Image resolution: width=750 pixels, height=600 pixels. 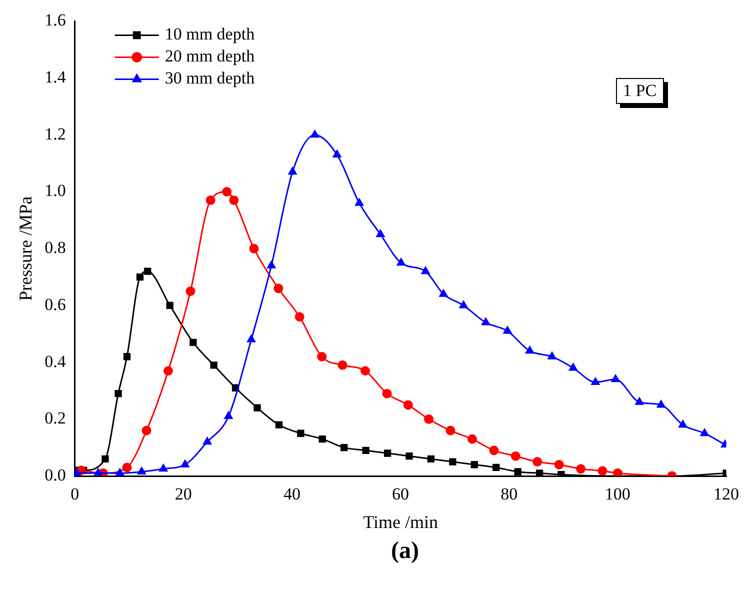 I want to click on y-tick-label: 1.2, so click(x=55, y=134).